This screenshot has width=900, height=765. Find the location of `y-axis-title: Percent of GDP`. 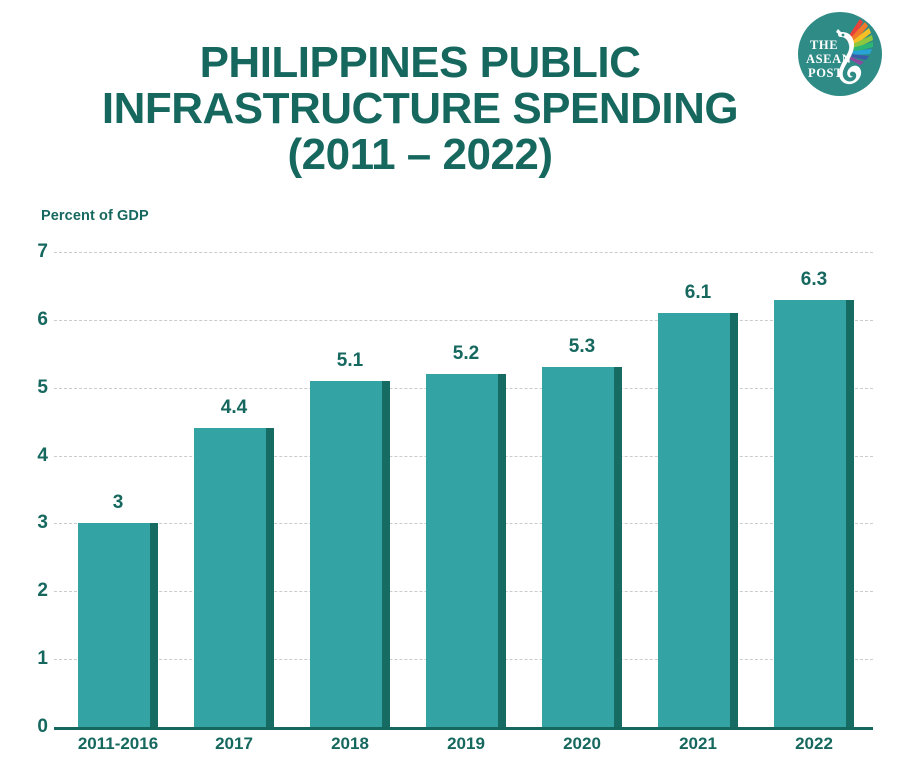

y-axis-title: Percent of GDP is located at coordinates (95, 216).